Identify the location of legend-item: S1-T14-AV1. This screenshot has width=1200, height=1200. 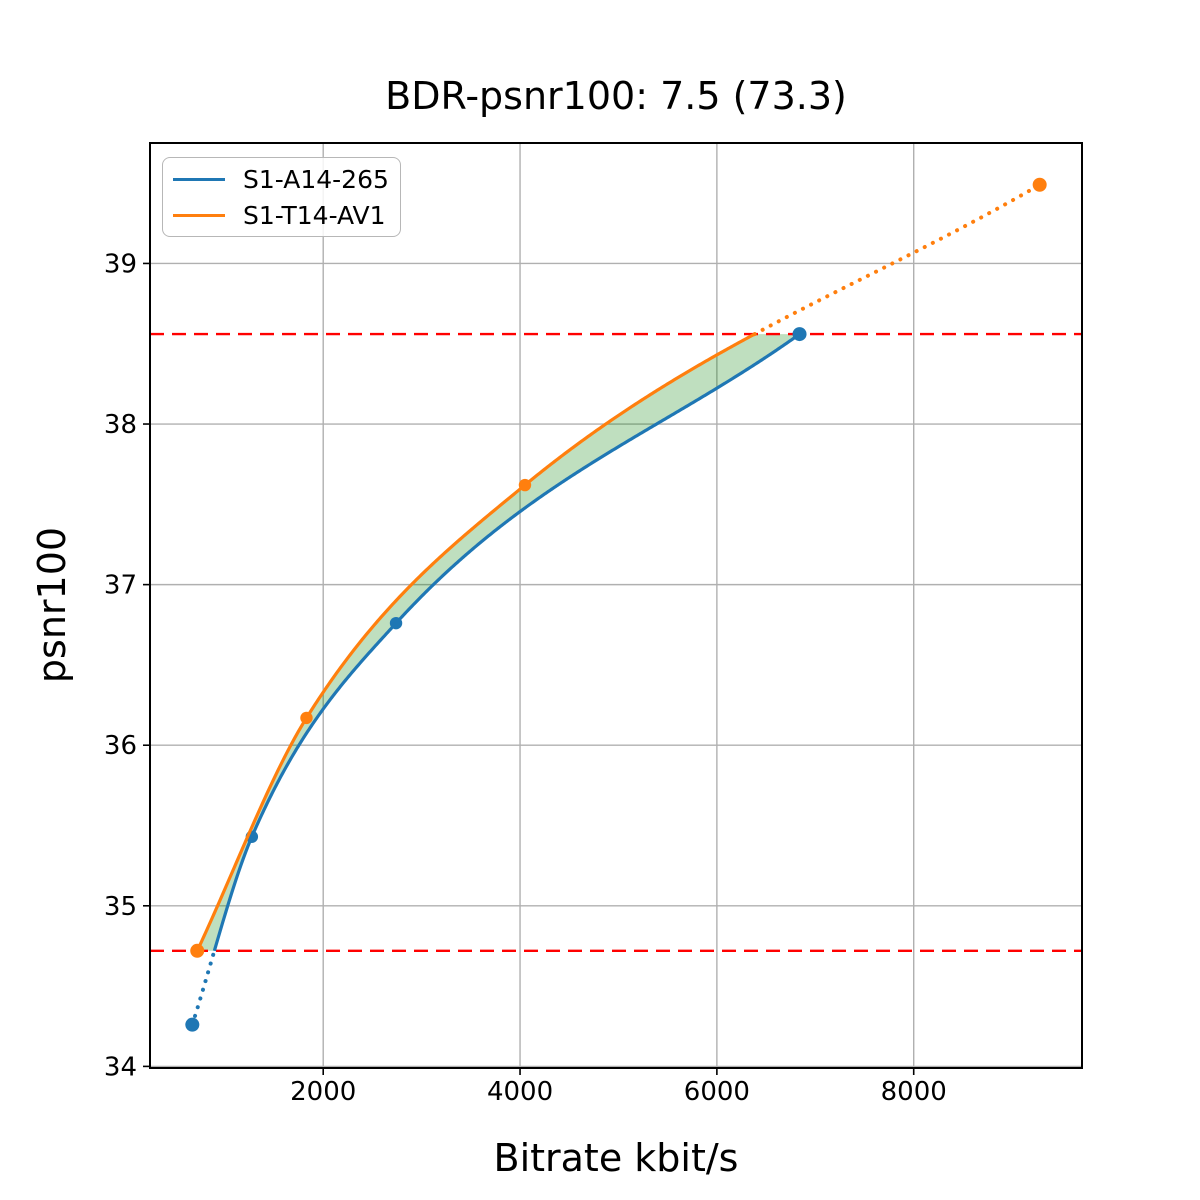
(281, 215).